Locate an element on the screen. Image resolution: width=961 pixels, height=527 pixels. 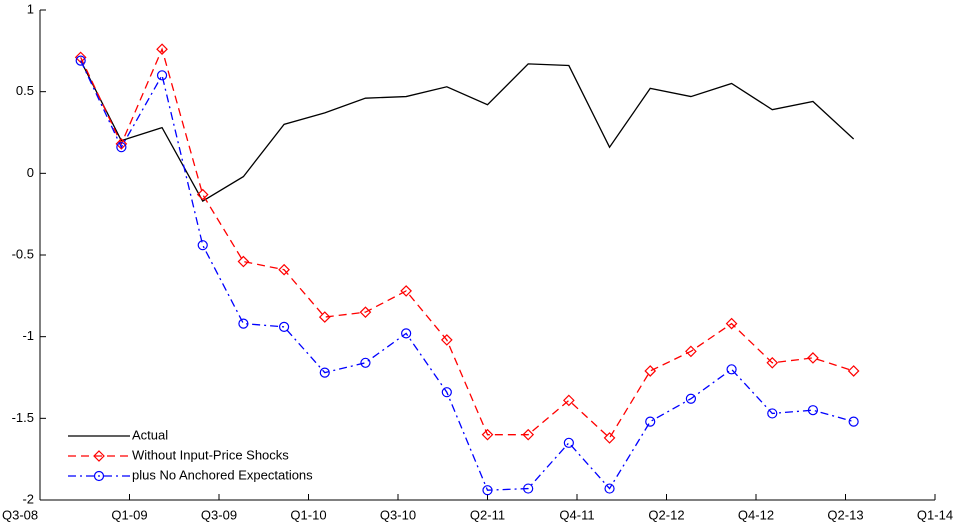
x-tick-label: Q2-13 is located at coordinates (845, 514).